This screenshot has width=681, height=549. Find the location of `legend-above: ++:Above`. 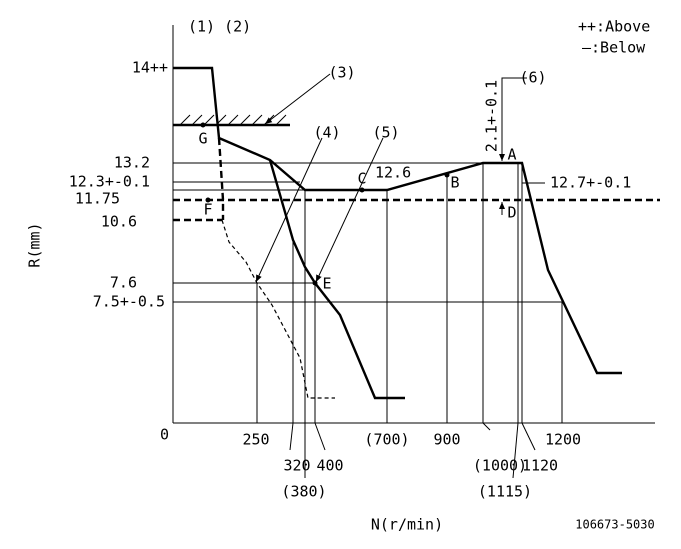

legend-above: ++:Above is located at coordinates (614, 27).